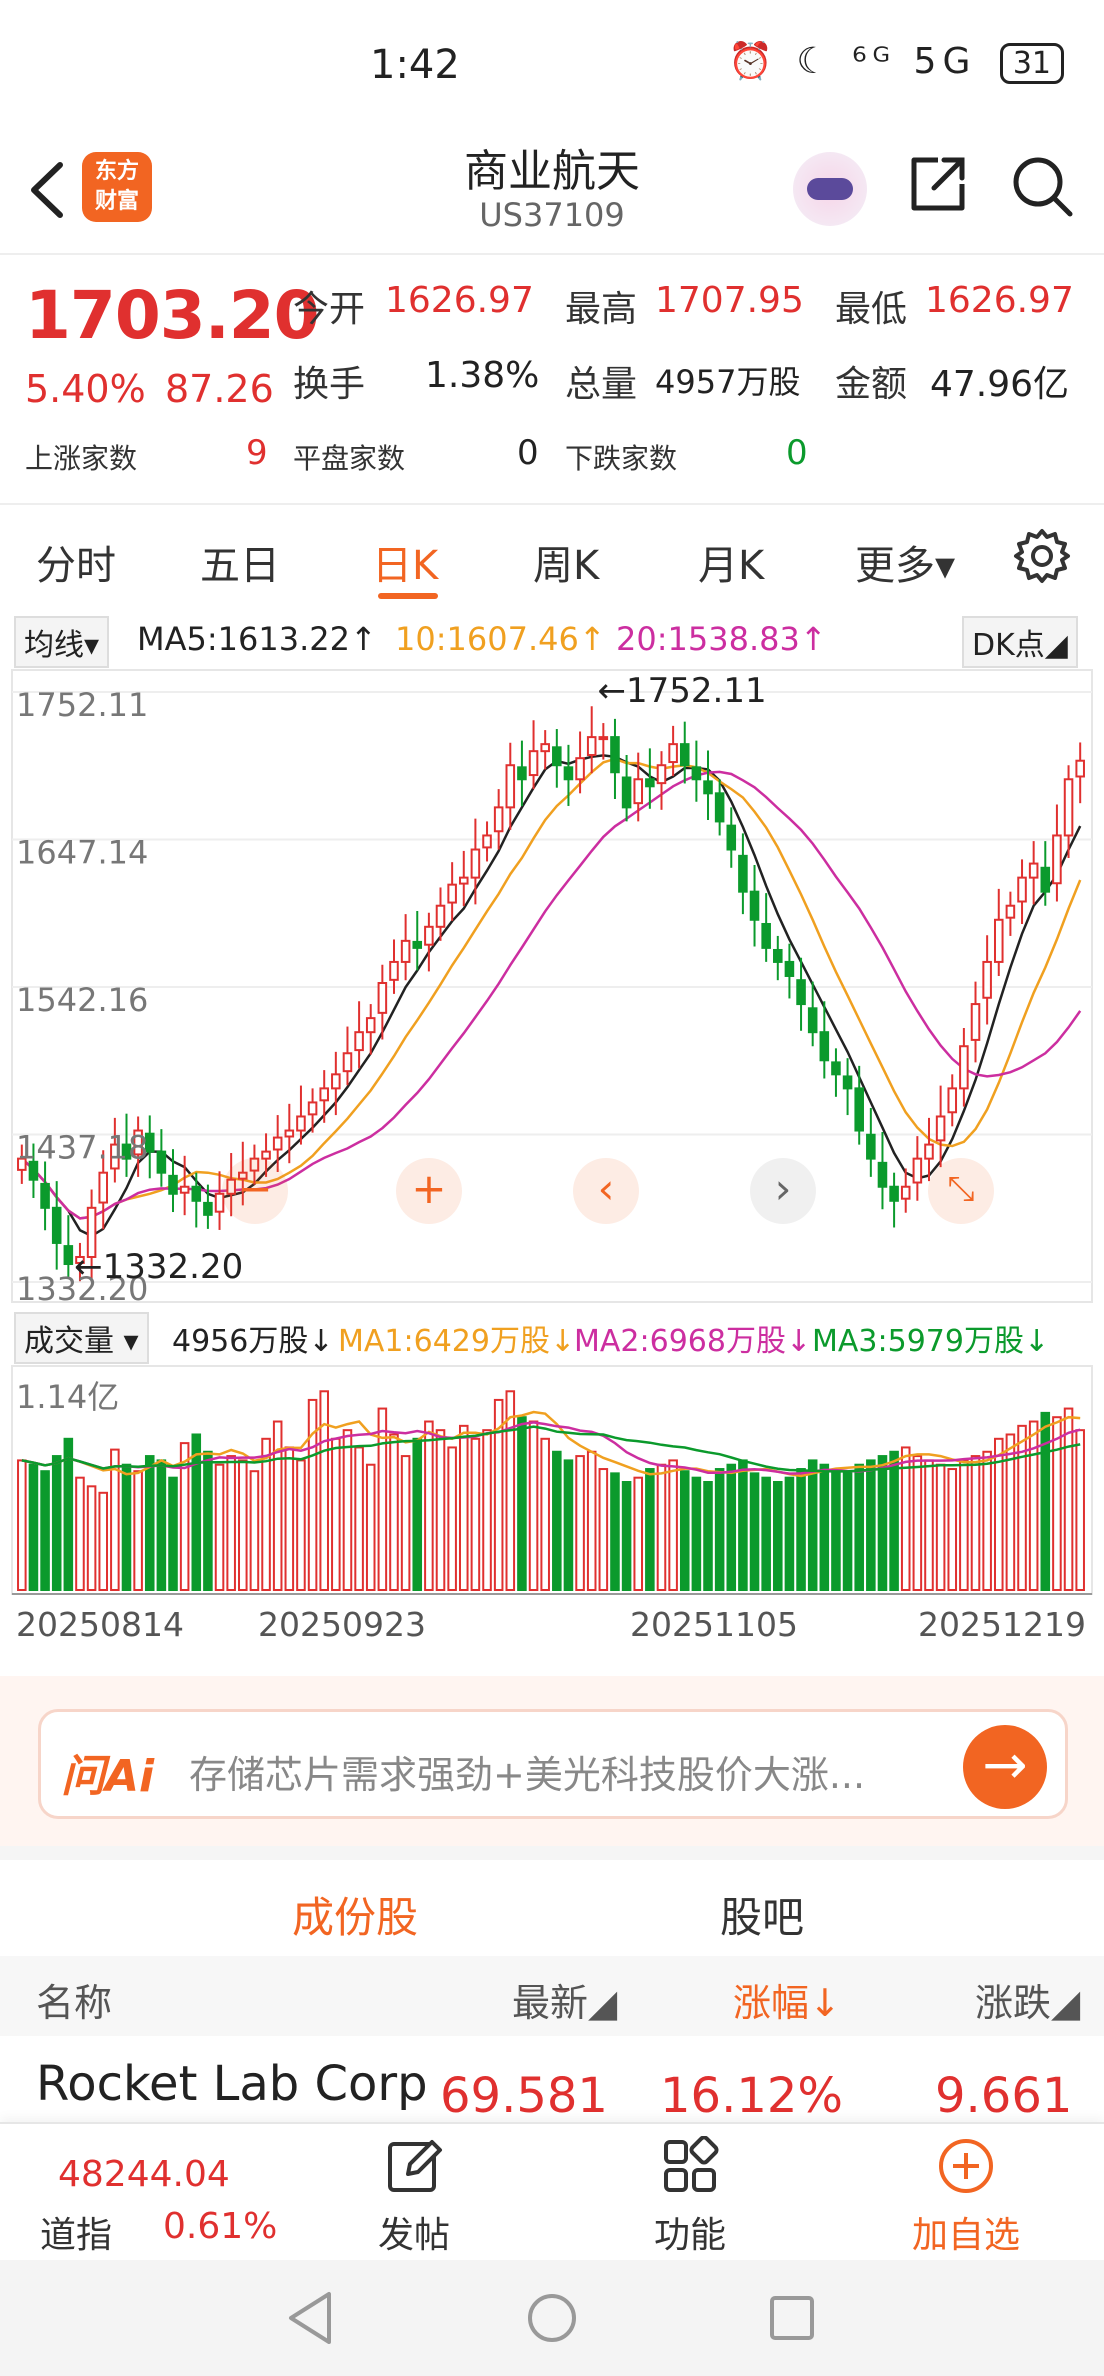 The height and width of the screenshot is (2376, 1104). Describe the element at coordinates (830, 189) in the screenshot. I see `ai-assistant-button` at that location.